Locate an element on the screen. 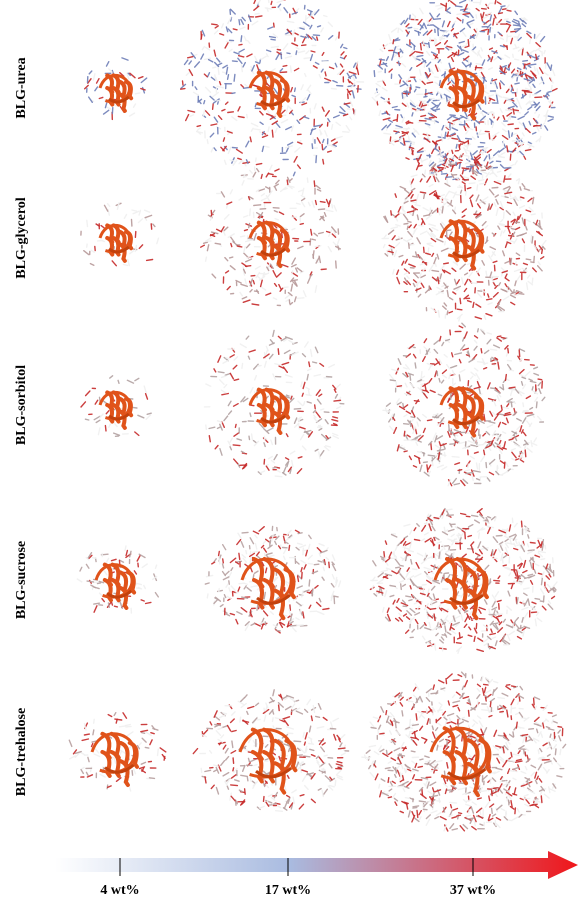 The image size is (582, 908). row-label-text: BLG-trehalose is located at coordinates (21, 752).